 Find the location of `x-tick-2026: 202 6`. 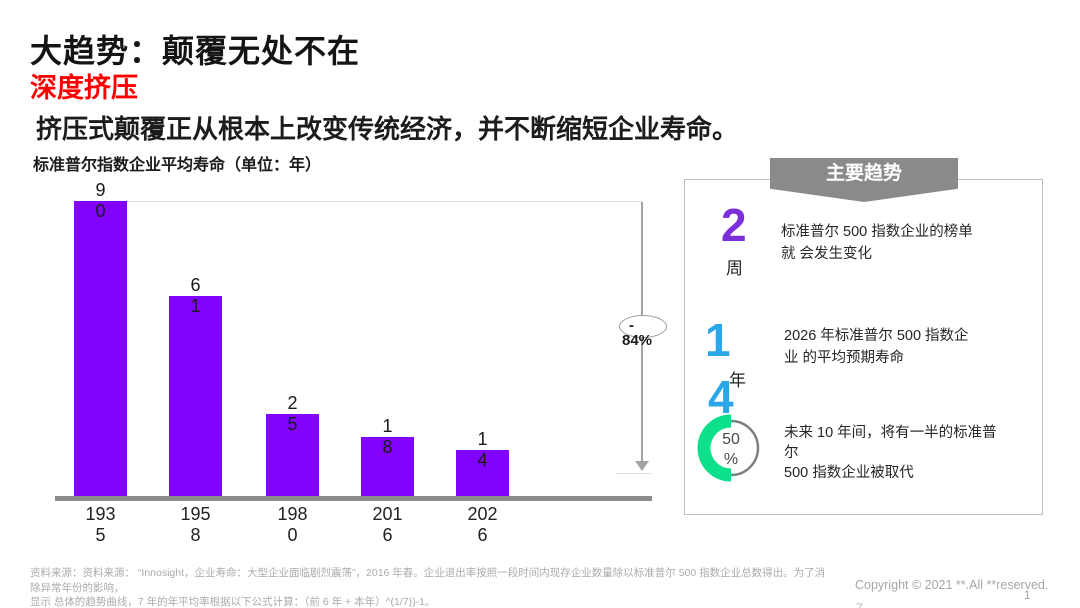

x-tick-2026: 202 6 is located at coordinates (482, 524).